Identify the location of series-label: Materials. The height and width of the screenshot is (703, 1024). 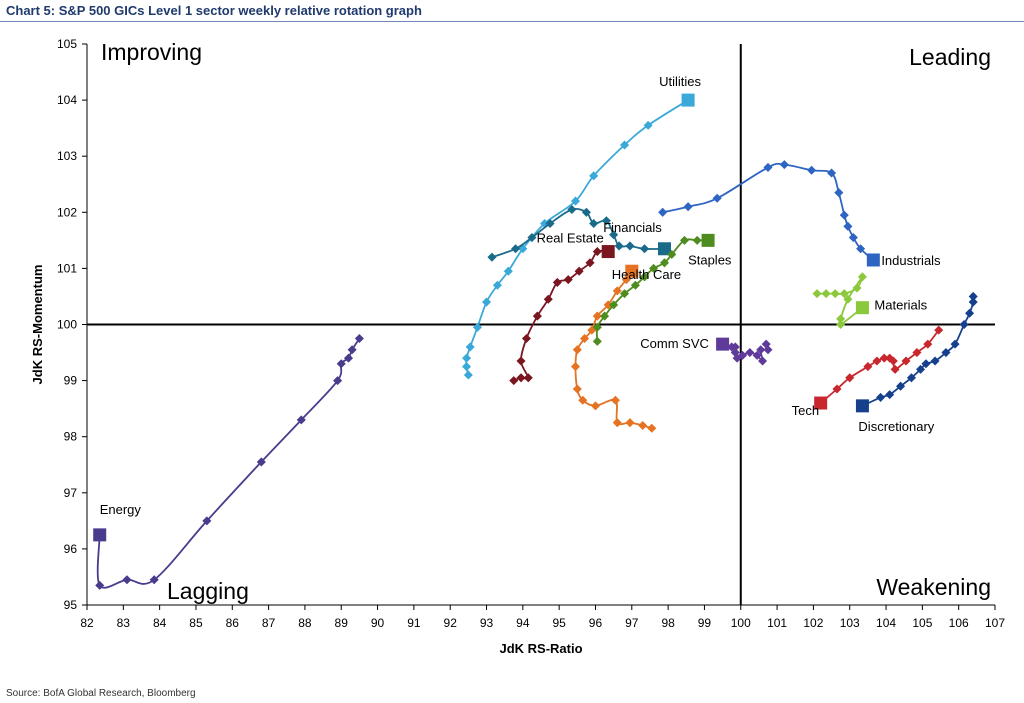
(900, 305).